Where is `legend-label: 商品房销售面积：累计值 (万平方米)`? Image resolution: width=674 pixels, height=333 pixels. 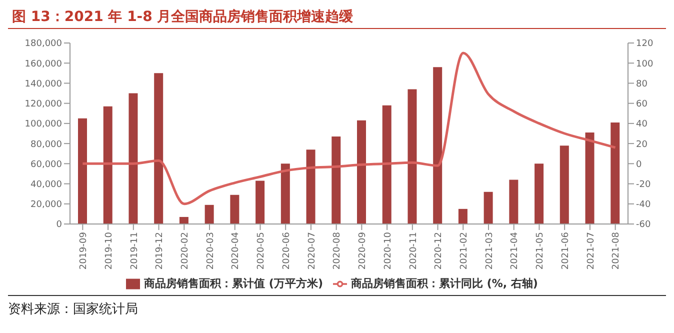
legend-label: 商品房销售面积：累计值 (万平方米) is located at coordinates (233, 283).